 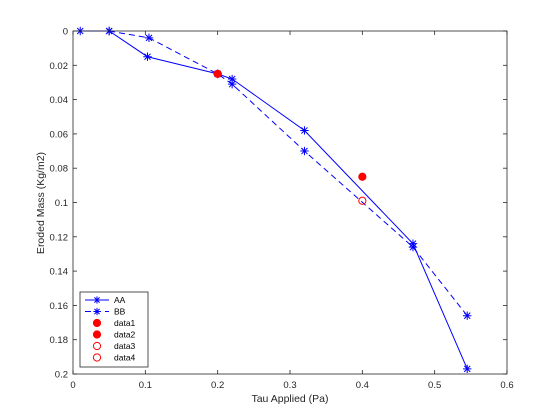 What do you see at coordinates (59, 272) in the screenshot?
I see `y-tick-label: 0.14` at bounding box center [59, 272].